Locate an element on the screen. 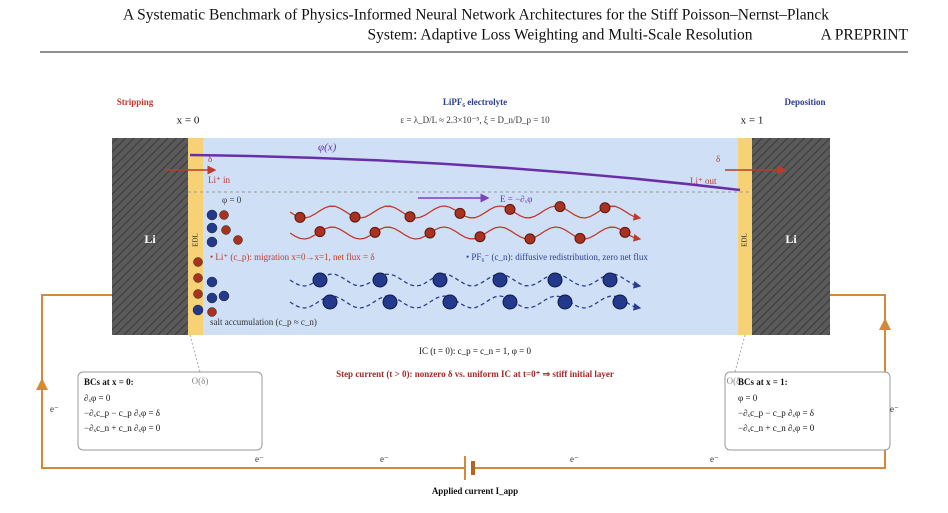  label: Applied current I_app is located at coordinates (475, 491).